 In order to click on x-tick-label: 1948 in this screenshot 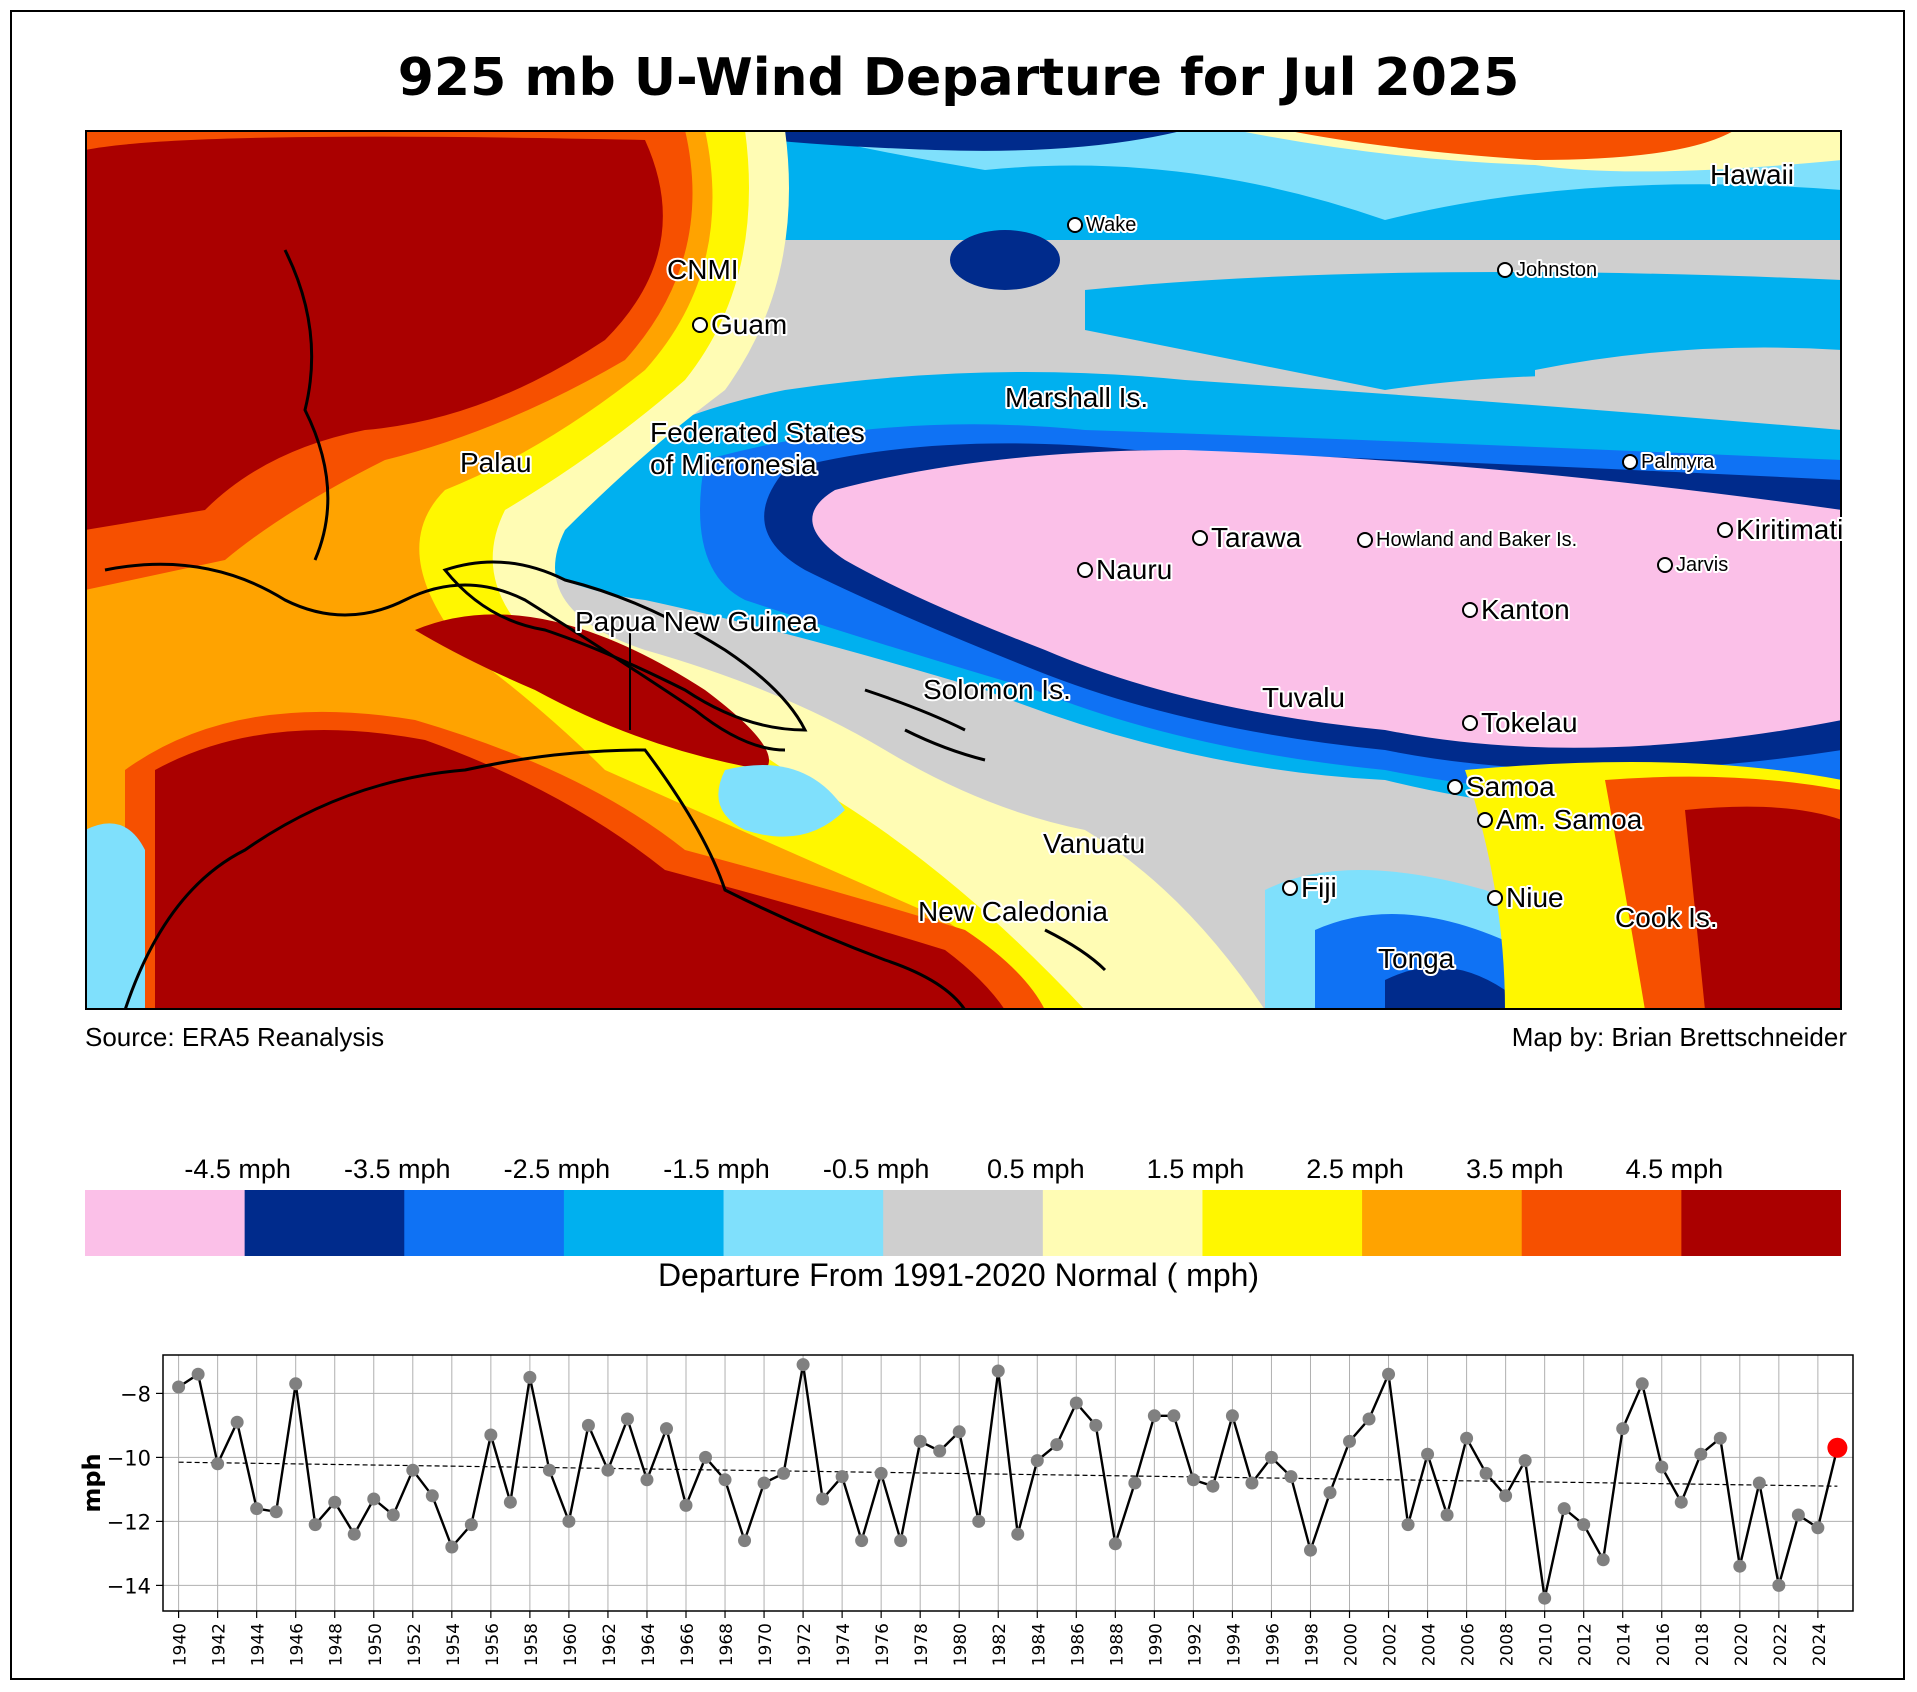, I will do `click(337, 1644)`.